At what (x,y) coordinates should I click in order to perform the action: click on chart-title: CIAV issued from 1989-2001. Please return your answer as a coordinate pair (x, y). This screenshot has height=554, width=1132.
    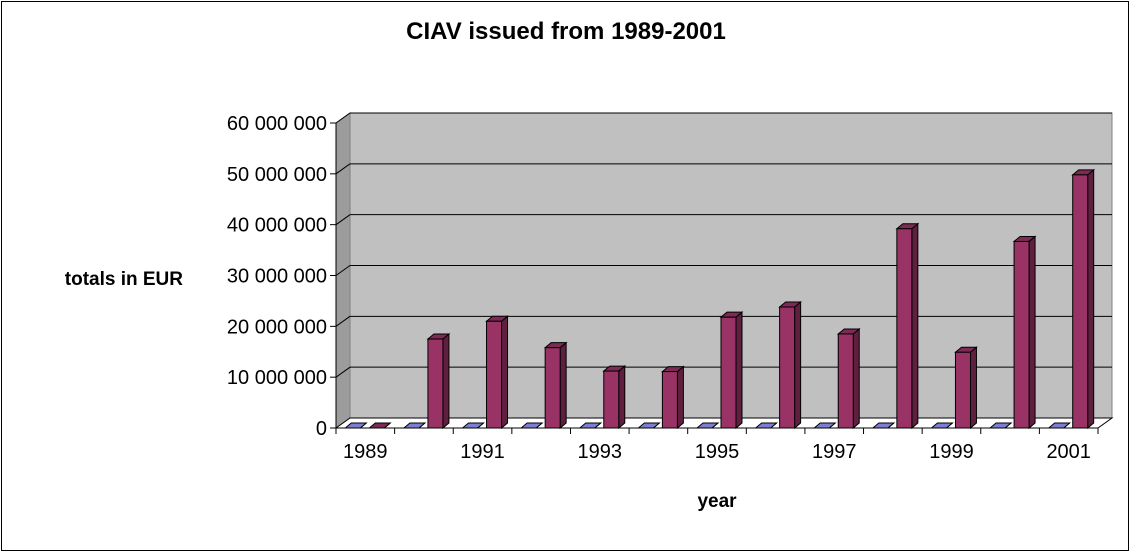
    Looking at the image, I should click on (566, 31).